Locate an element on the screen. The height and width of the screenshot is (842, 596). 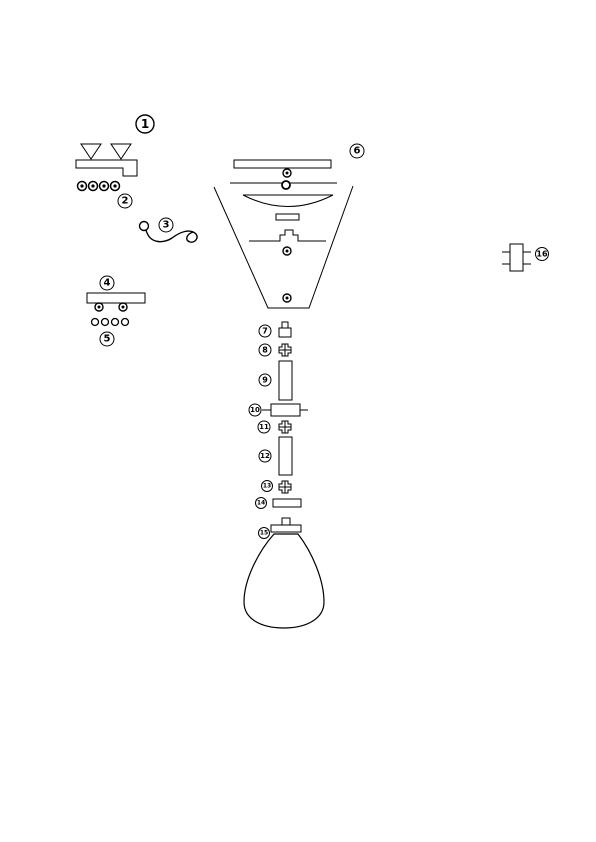
callout-10-label: 10 is located at coordinates (255, 410).